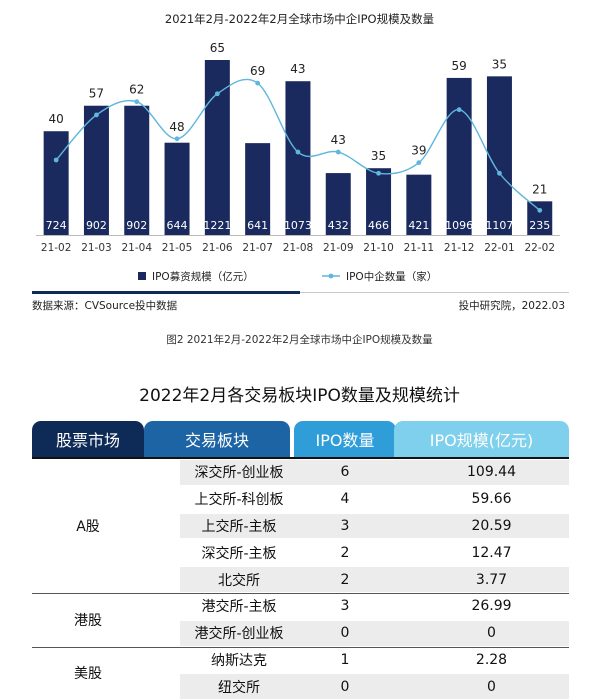 This screenshot has width=599, height=700. I want to click on bar-value-label: 644, so click(177, 225).